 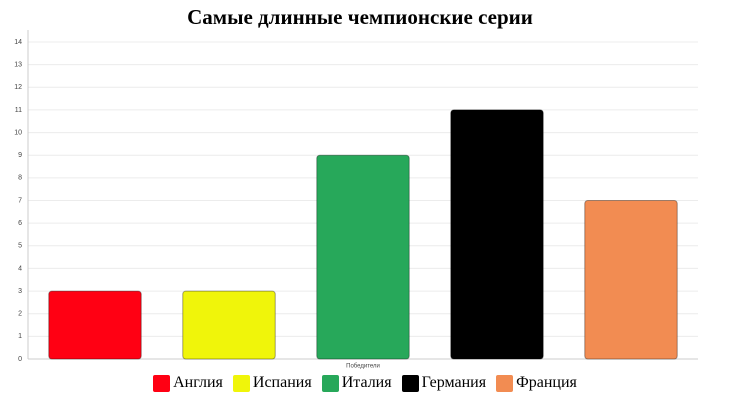 I want to click on legend-item: Франция, so click(x=536, y=383).